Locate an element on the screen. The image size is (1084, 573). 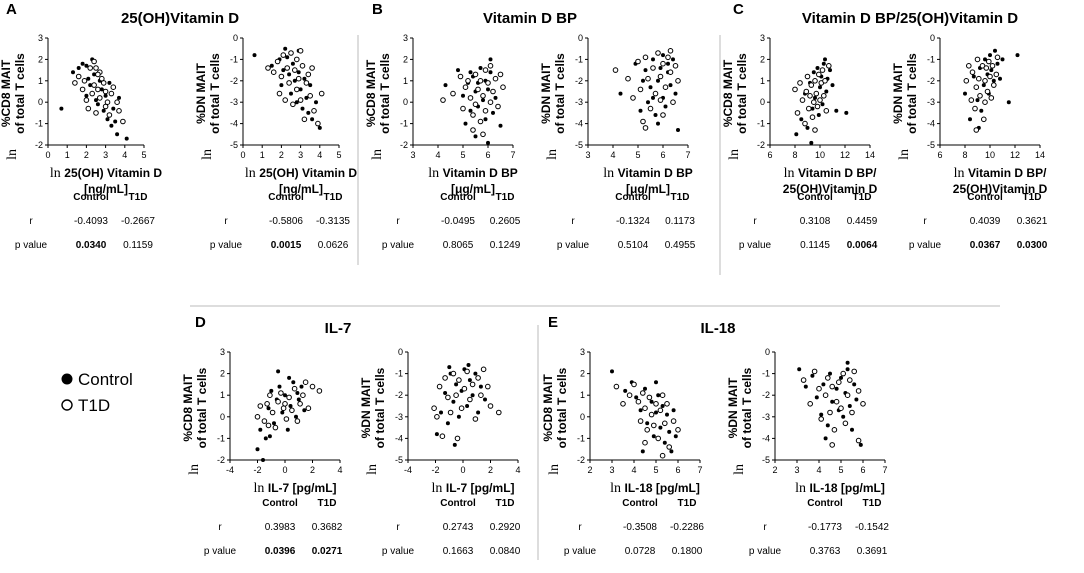
x-tick-label: -4 is located at coordinates (408, 470).